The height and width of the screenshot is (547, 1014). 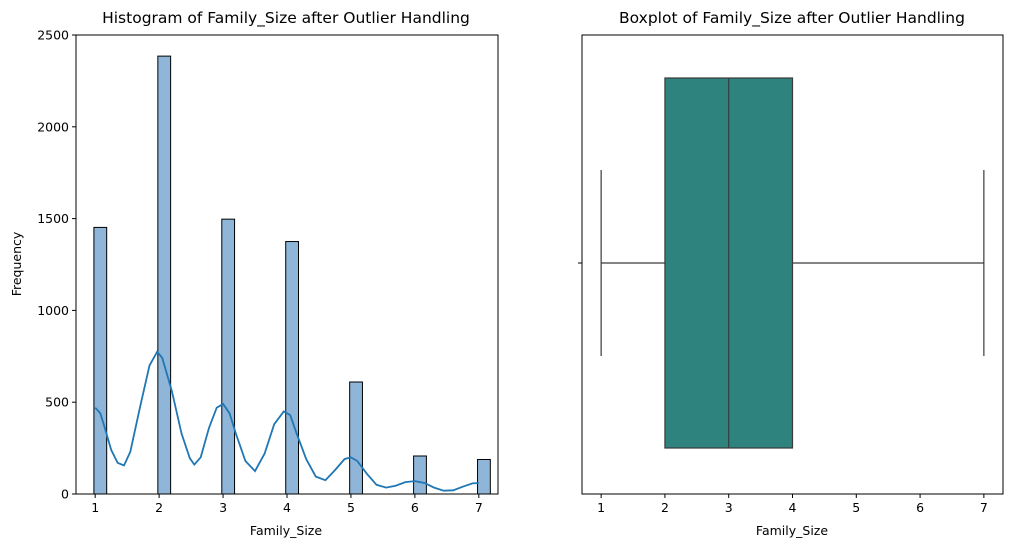 I want to click on y-tick-label: 1000, so click(x=53, y=310).